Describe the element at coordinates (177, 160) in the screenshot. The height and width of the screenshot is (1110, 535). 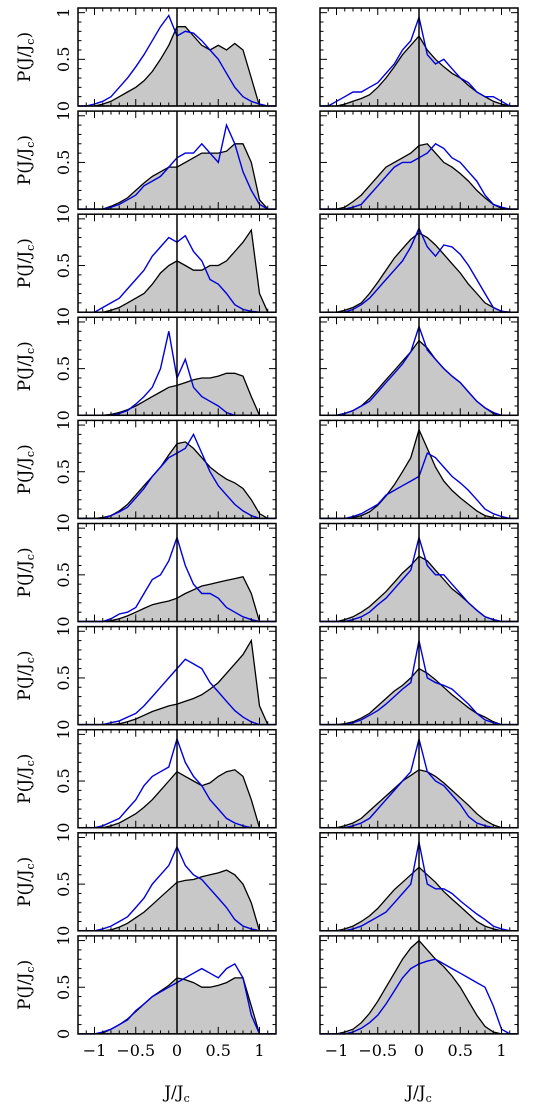
I see `panel-r2-c1` at that location.